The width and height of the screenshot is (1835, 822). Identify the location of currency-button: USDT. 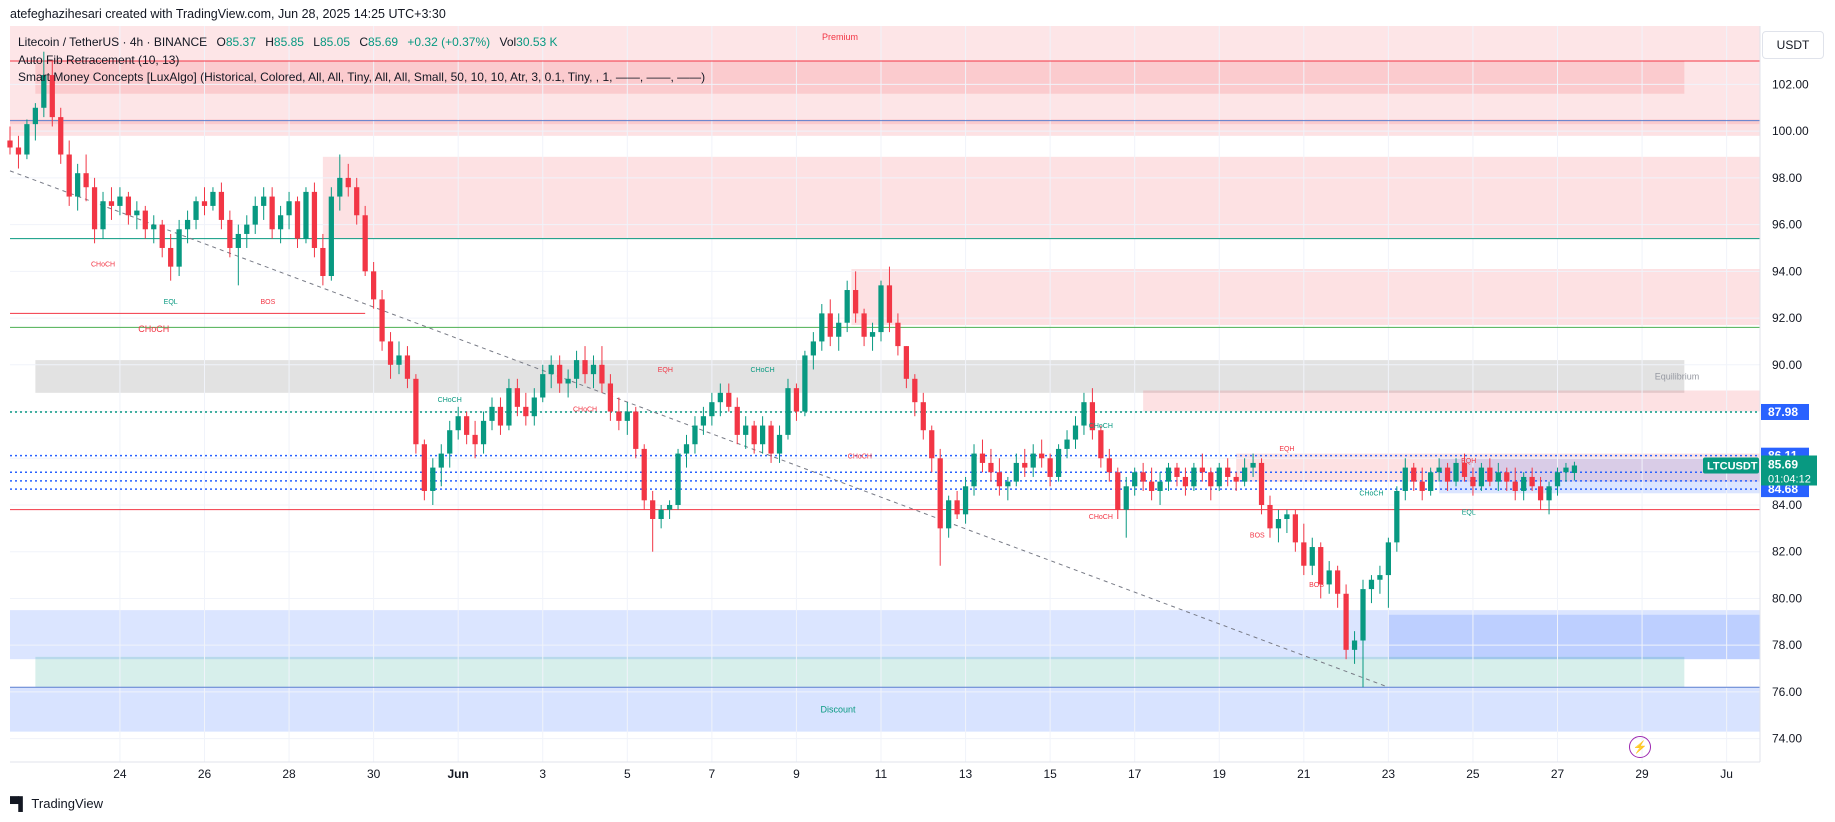
(1793, 45).